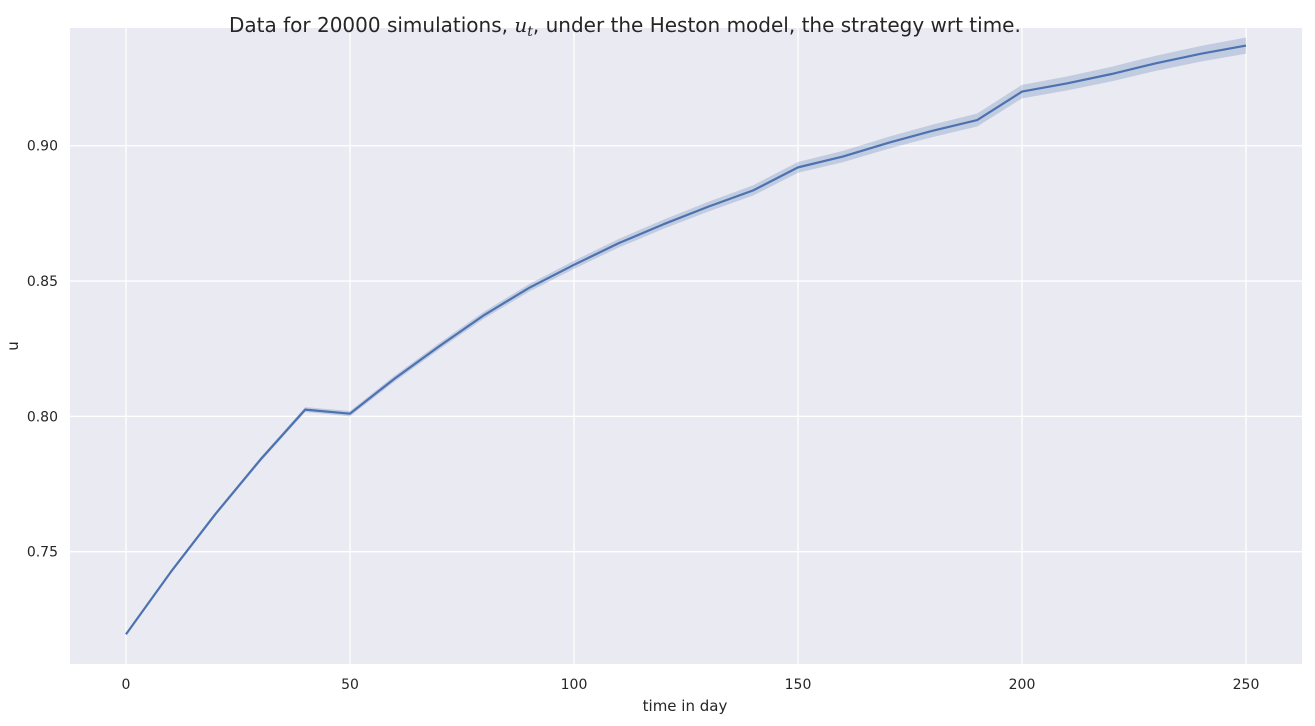 This screenshot has width=1315, height=726. What do you see at coordinates (371, 25) in the screenshot?
I see `chart-title-prefix: Data for 20000 simulations,` at bounding box center [371, 25].